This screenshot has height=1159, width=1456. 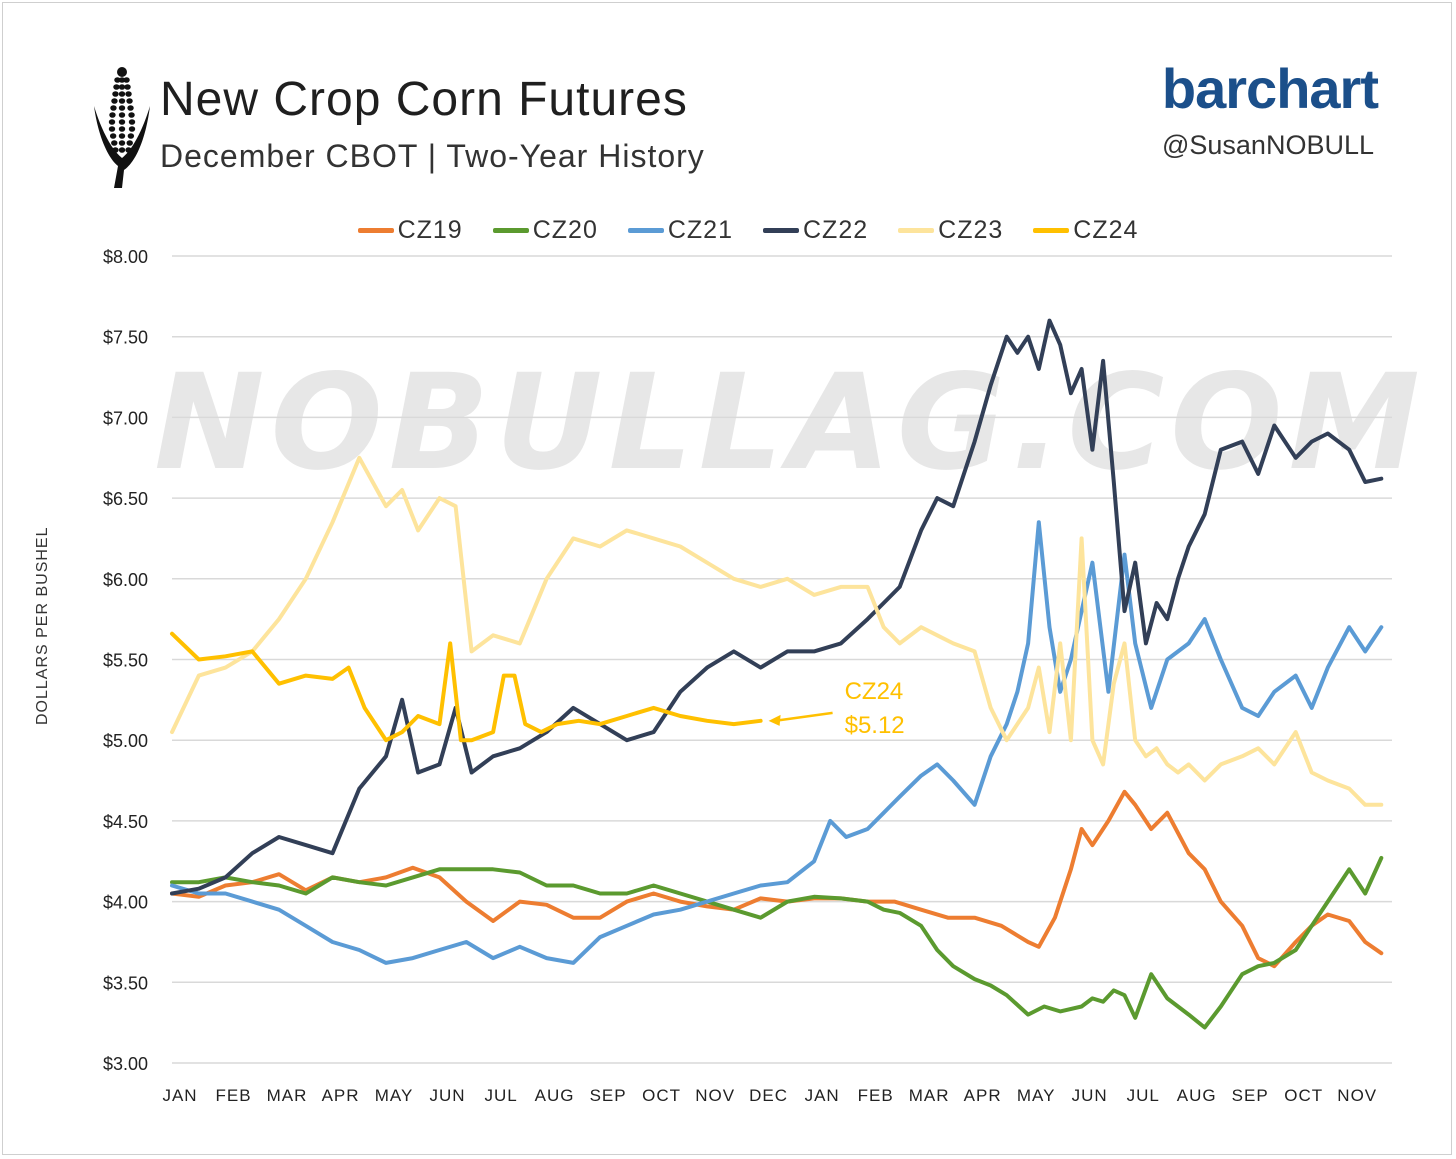 What do you see at coordinates (125, 257) in the screenshot?
I see `y-tick-label: $8.00` at bounding box center [125, 257].